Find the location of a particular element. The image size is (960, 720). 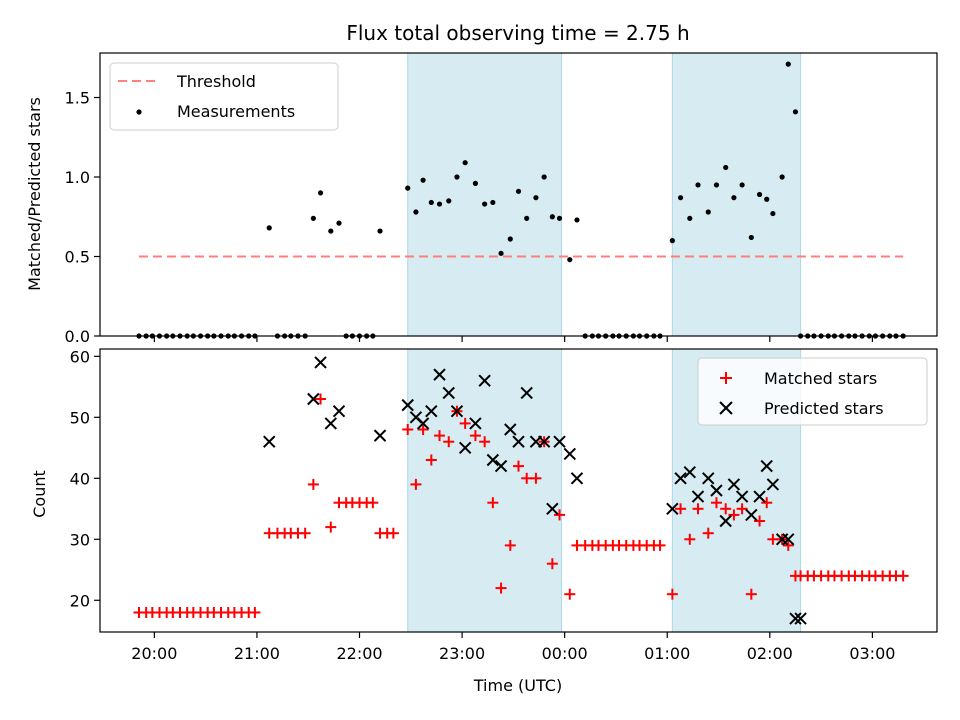

bottom-legend-frame is located at coordinates (812, 391).